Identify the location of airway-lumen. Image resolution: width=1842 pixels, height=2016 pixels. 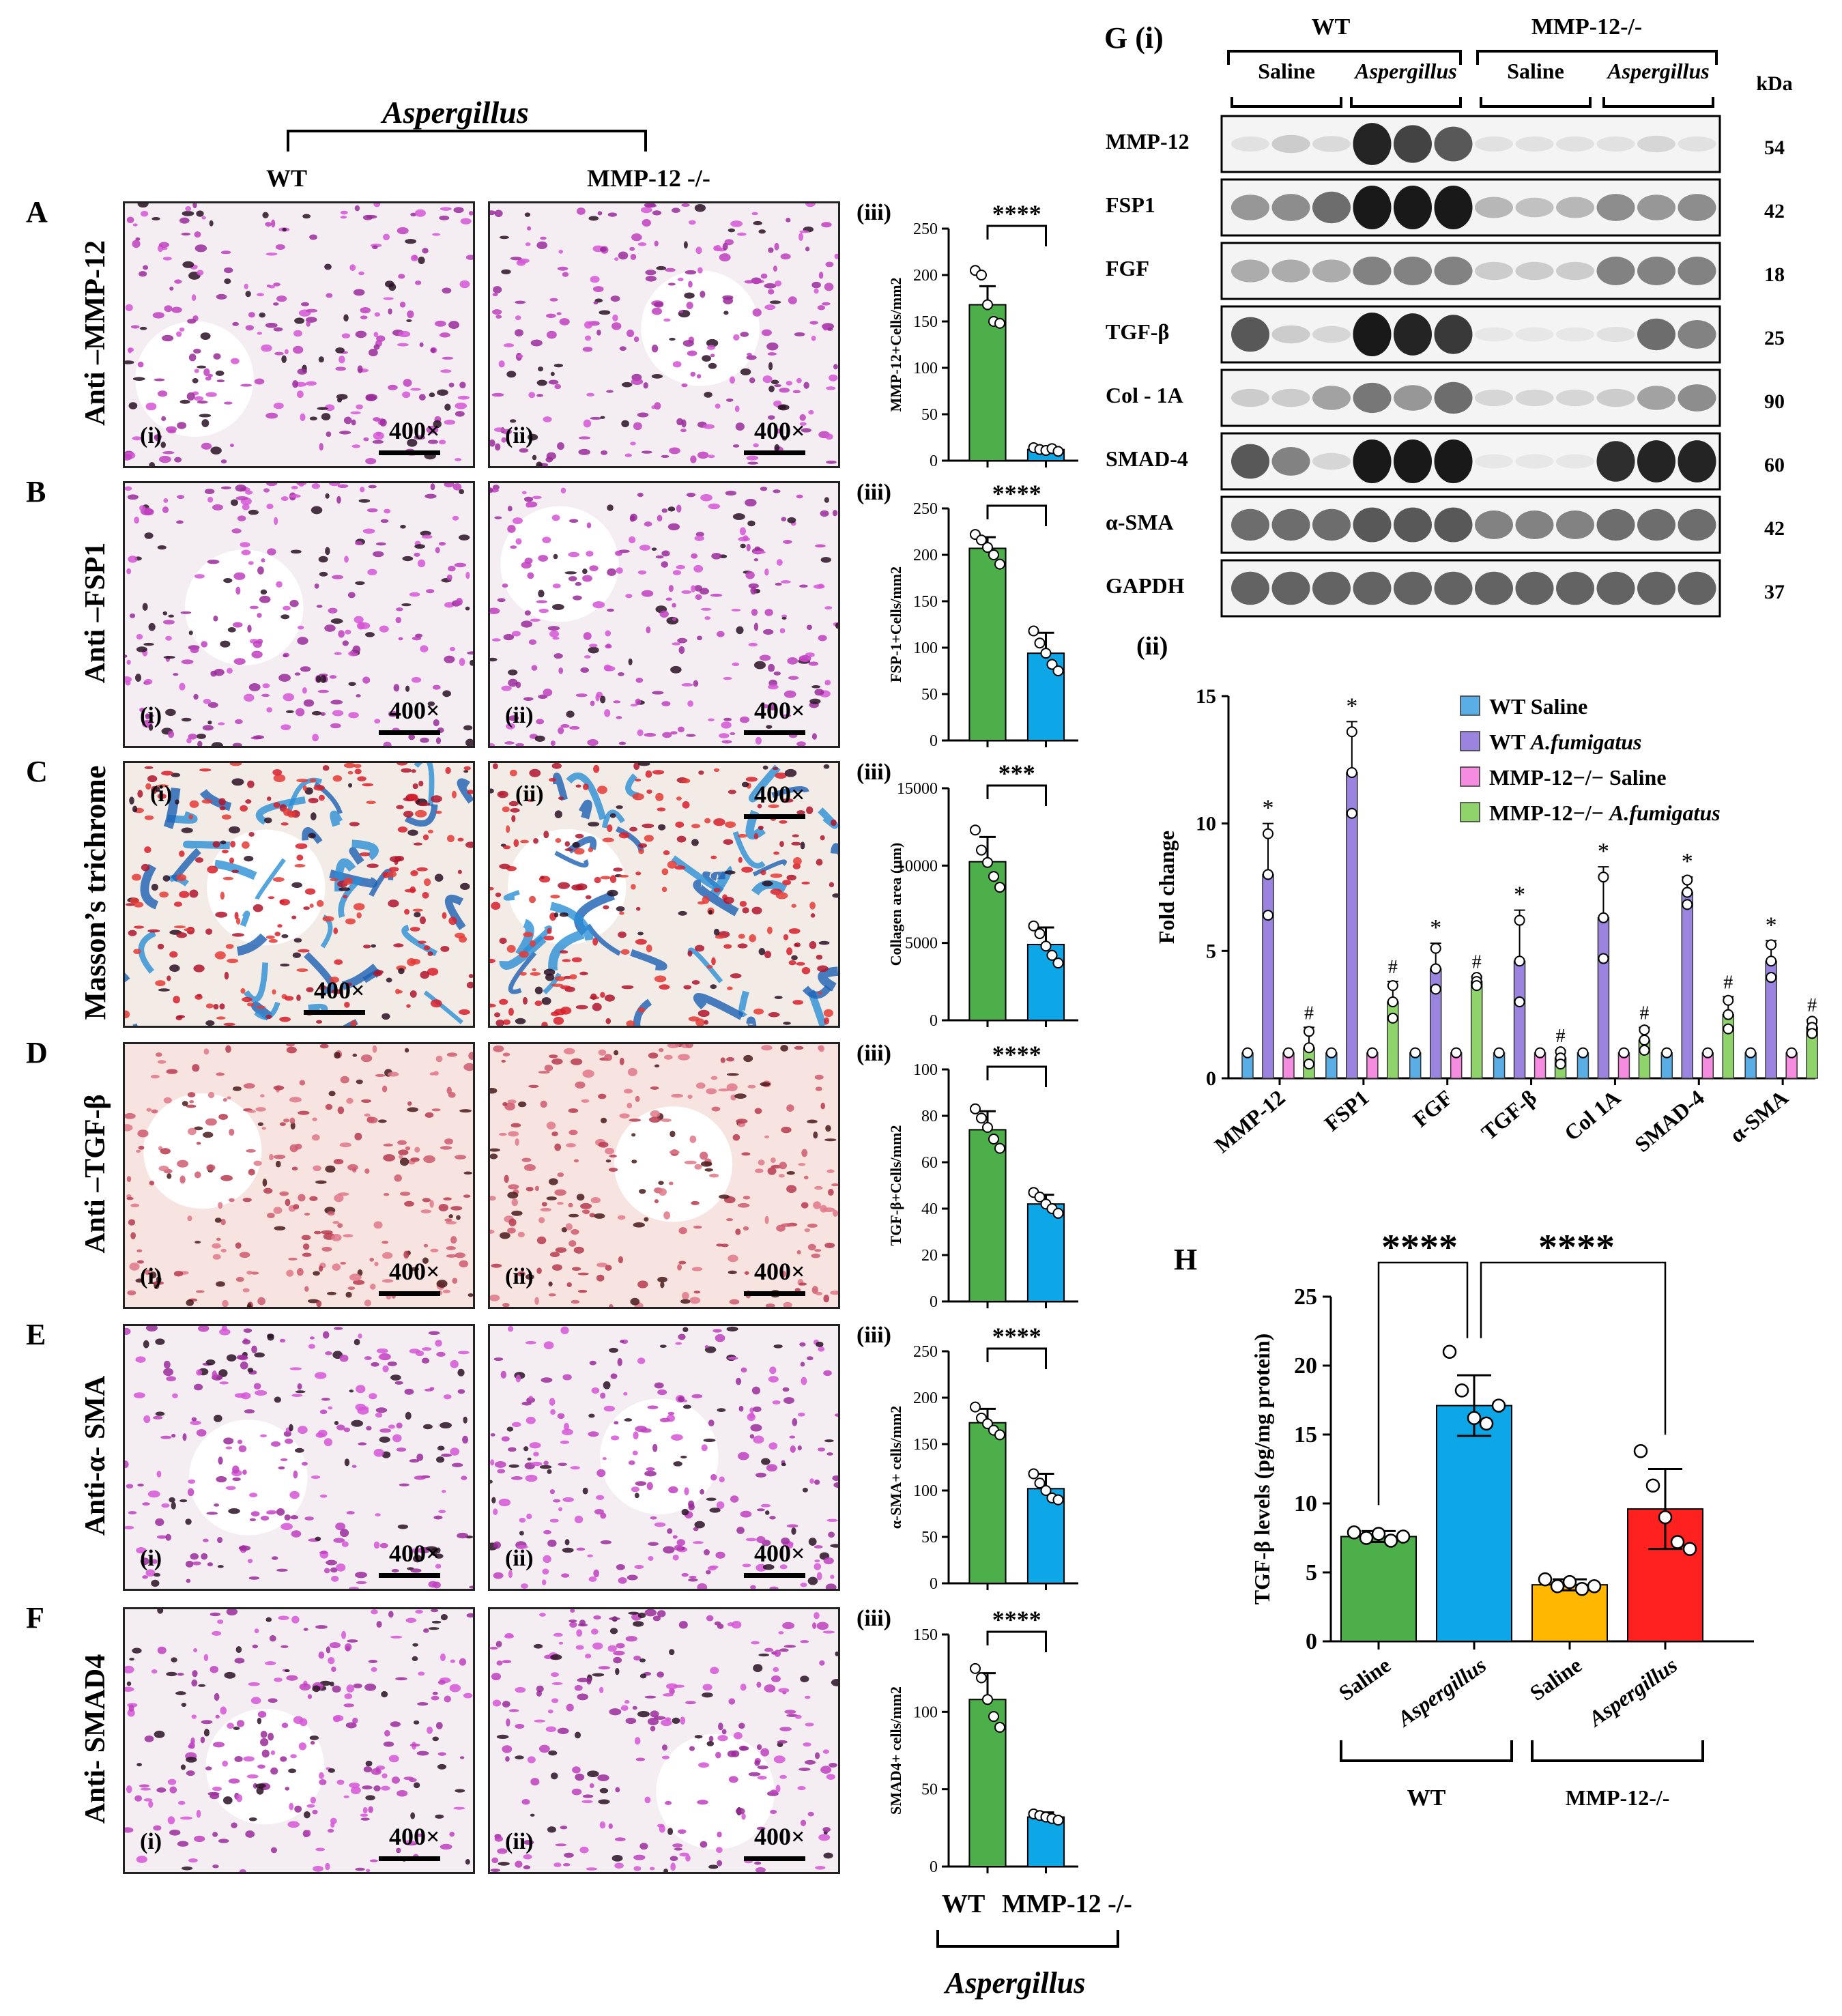
(248, 1478).